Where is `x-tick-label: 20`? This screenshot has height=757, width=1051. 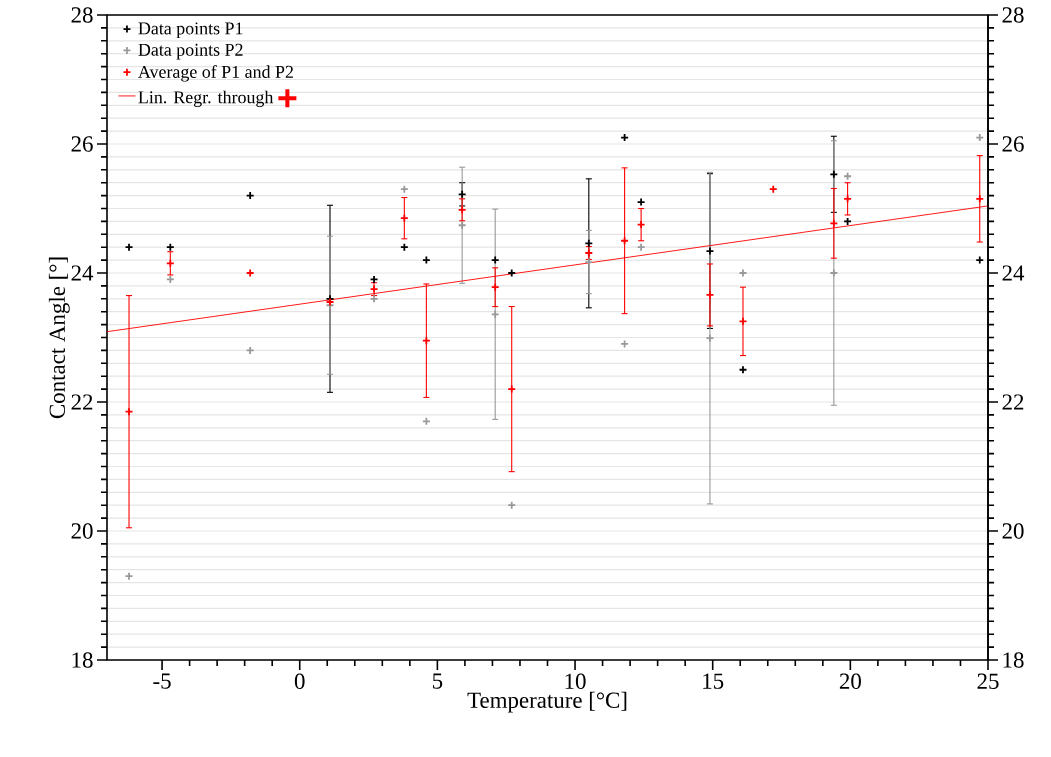 x-tick-label: 20 is located at coordinates (850, 681).